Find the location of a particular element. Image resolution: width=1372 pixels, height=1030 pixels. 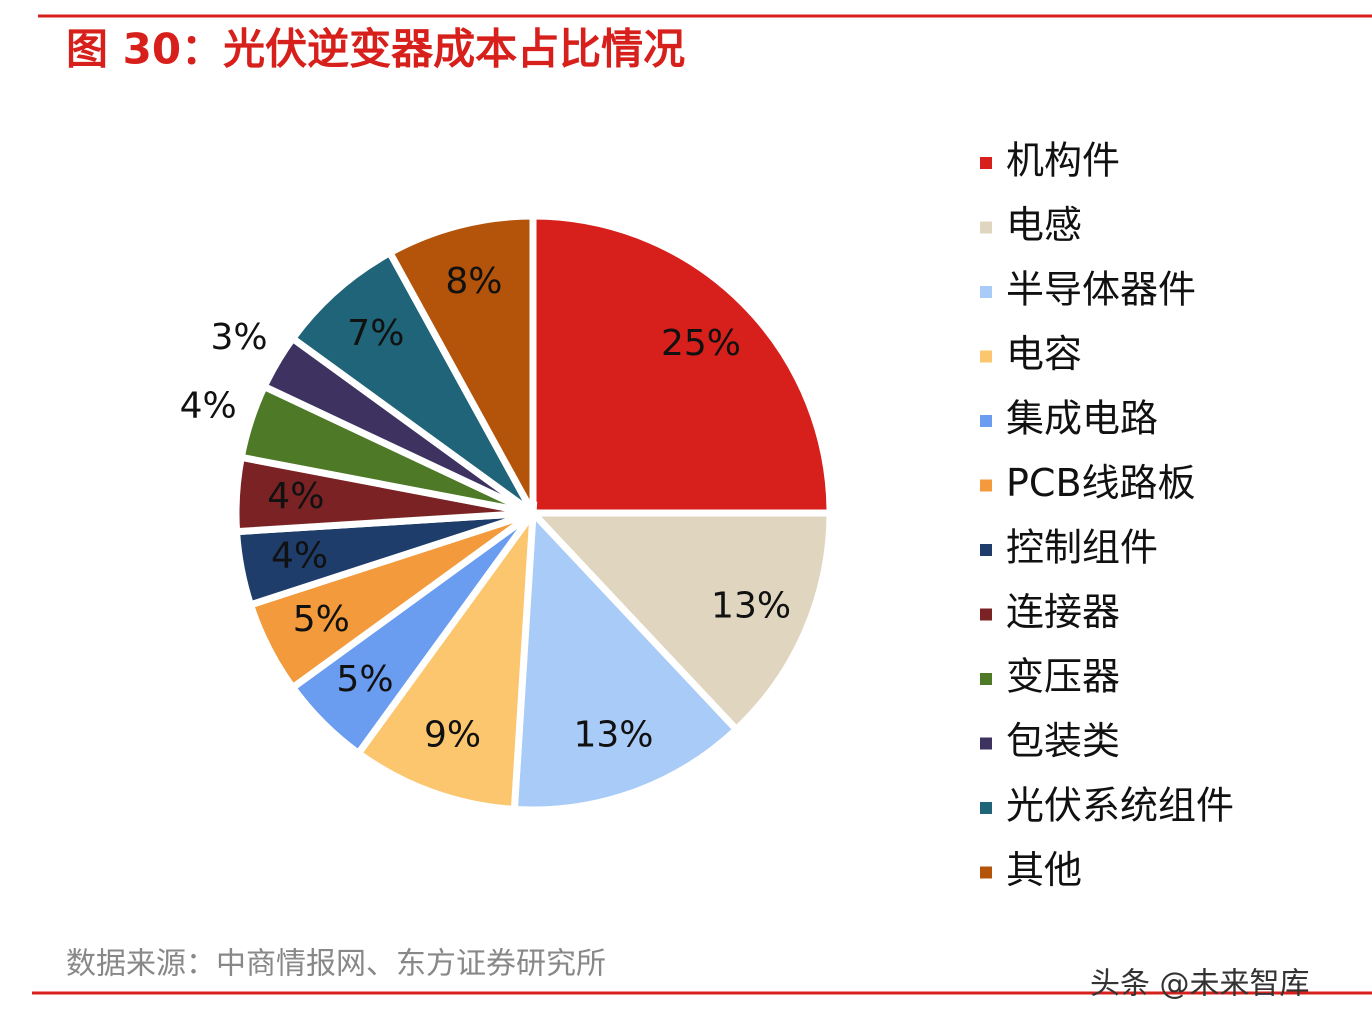

source: 数据来源：中商情报网、东方证券研究所 is located at coordinates (336, 964).